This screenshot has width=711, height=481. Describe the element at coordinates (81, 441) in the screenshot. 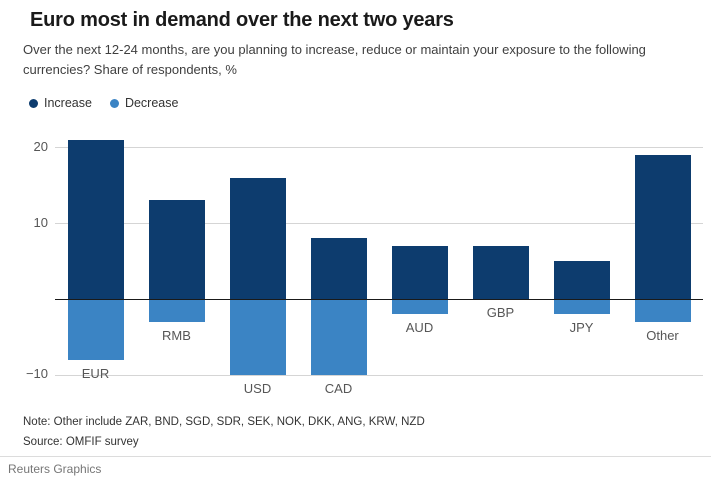

I see `chart-source: Source: OMFIF survey` at that location.